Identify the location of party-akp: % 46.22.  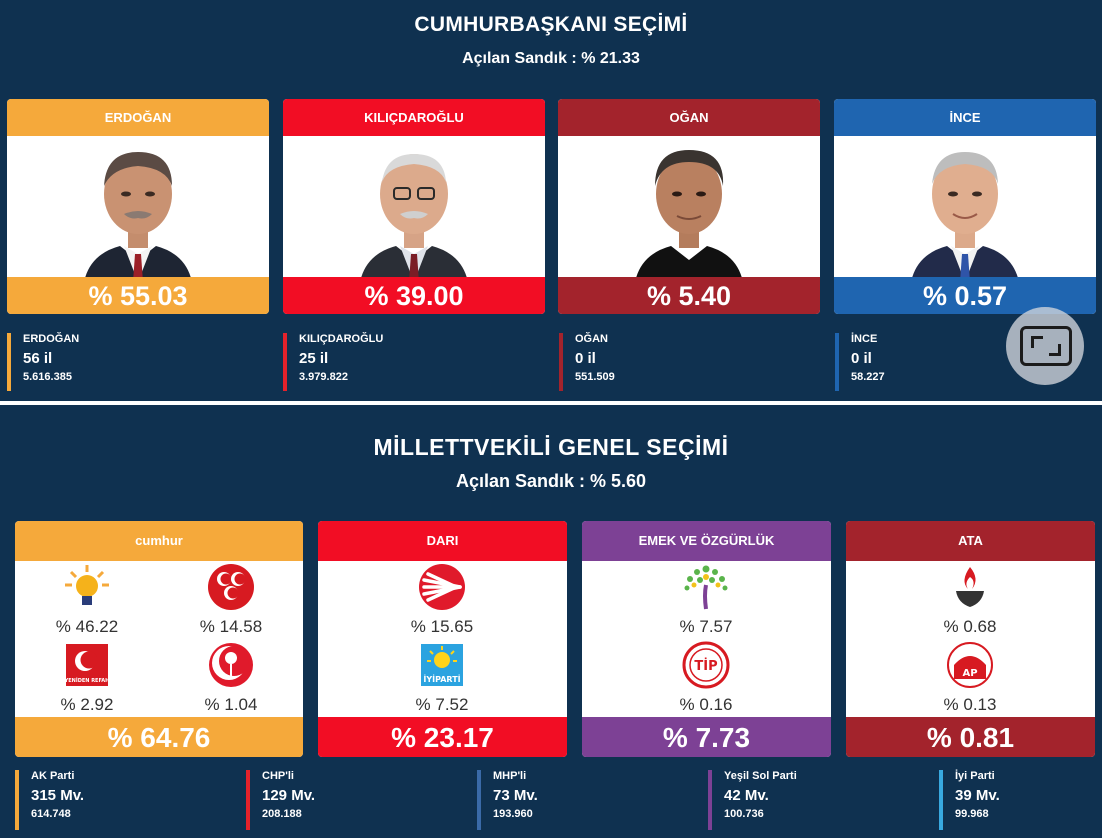
(87, 600).